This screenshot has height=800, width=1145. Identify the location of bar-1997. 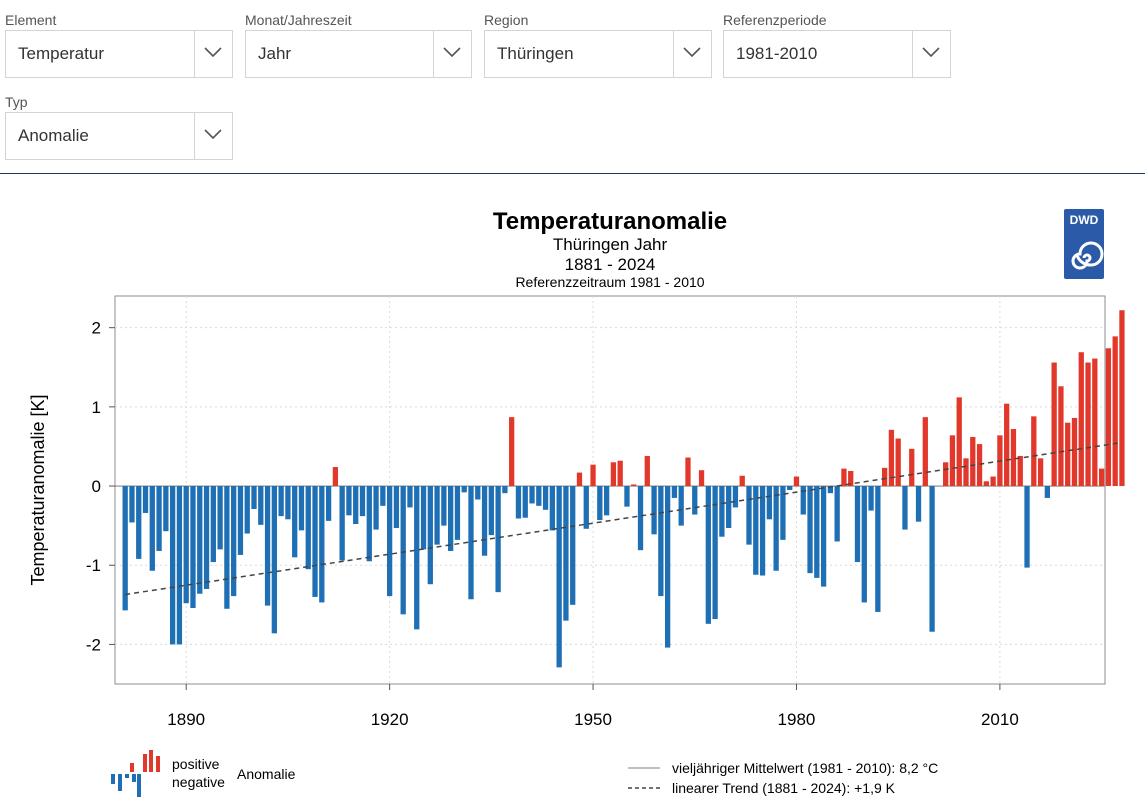
(912, 467).